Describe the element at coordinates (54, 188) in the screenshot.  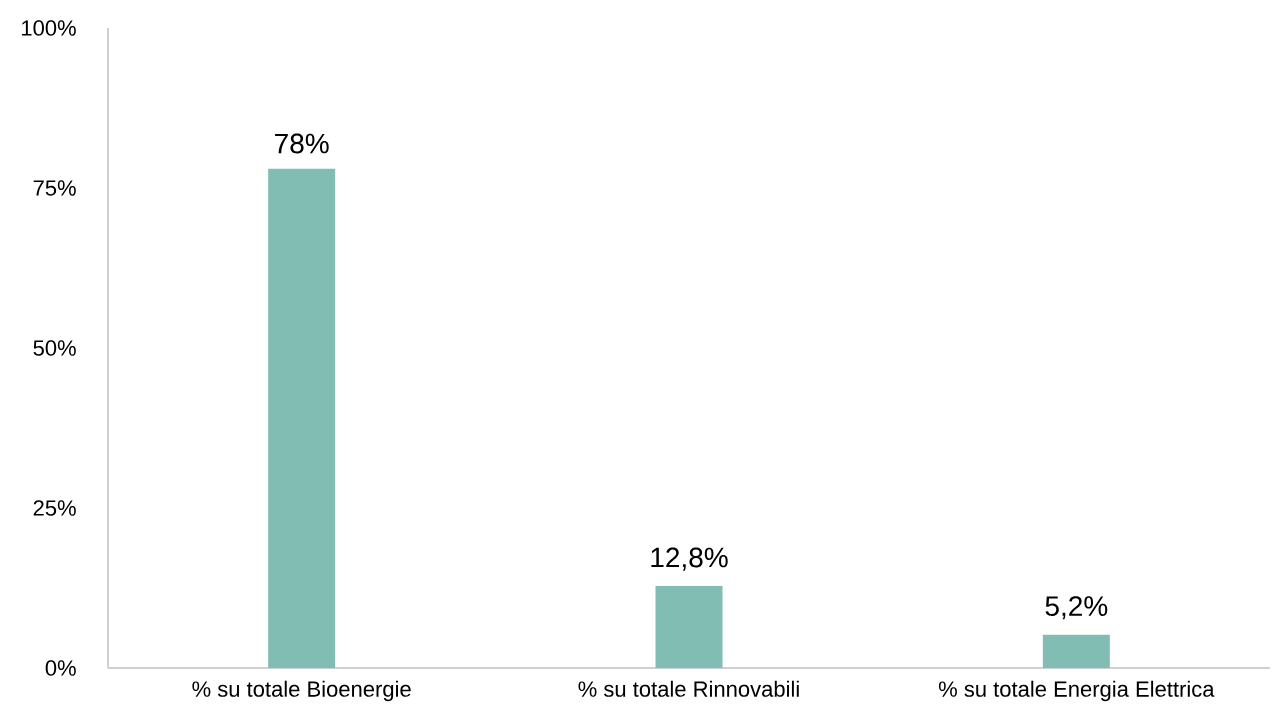
I see `y-tick-label: 75%` at that location.